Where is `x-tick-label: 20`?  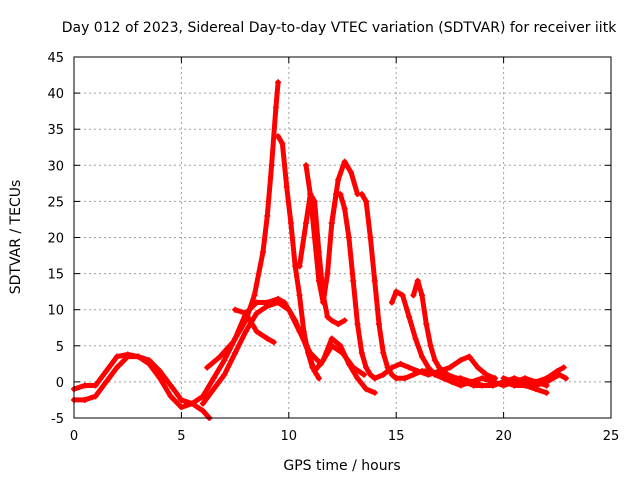 x-tick-label: 20 is located at coordinates (503, 436).